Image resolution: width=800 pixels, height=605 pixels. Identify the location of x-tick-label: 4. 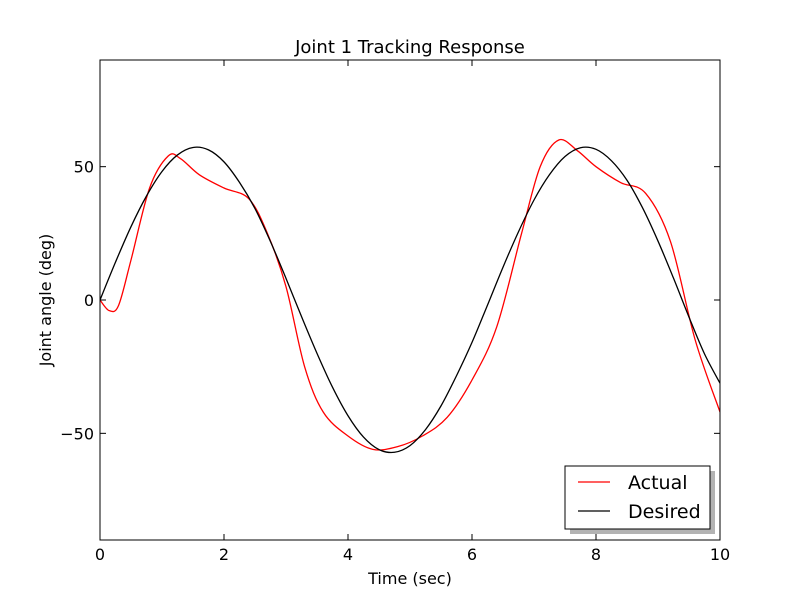
(348, 554).